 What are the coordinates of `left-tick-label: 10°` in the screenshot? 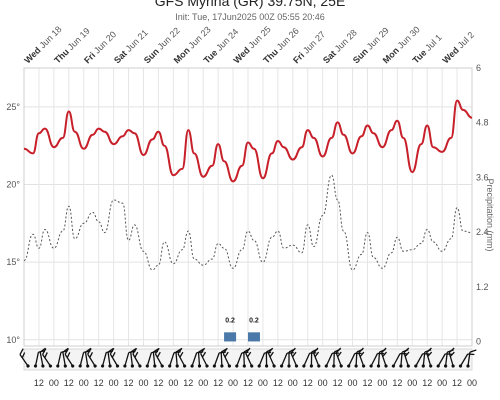 It's located at (13, 340).